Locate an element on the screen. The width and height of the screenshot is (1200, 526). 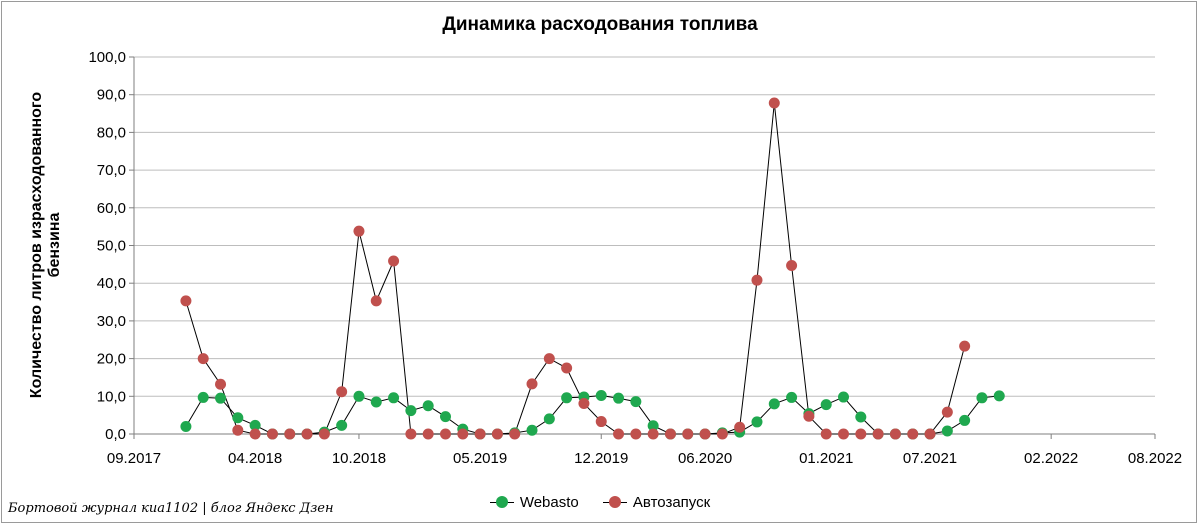
legend-label-autostart: Автозапуск is located at coordinates (671, 502).